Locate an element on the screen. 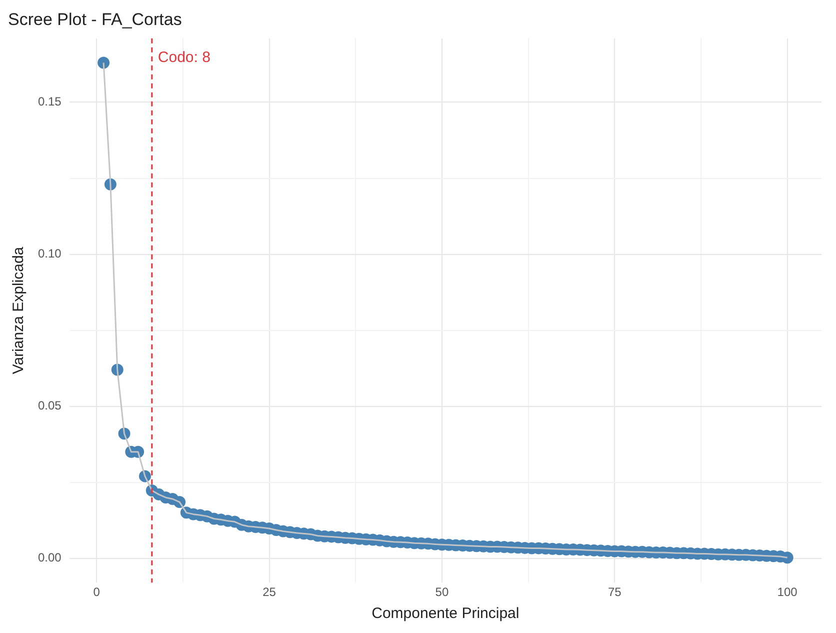 Image resolution: width=836 pixels, height=633 pixels. y-tick-label: 0.15 is located at coordinates (50, 101).